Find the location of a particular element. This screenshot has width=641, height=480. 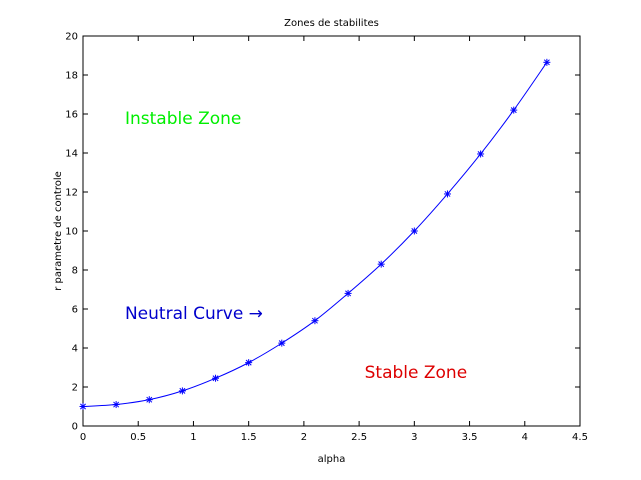

x-tick-label: 2.5 is located at coordinates (359, 437).